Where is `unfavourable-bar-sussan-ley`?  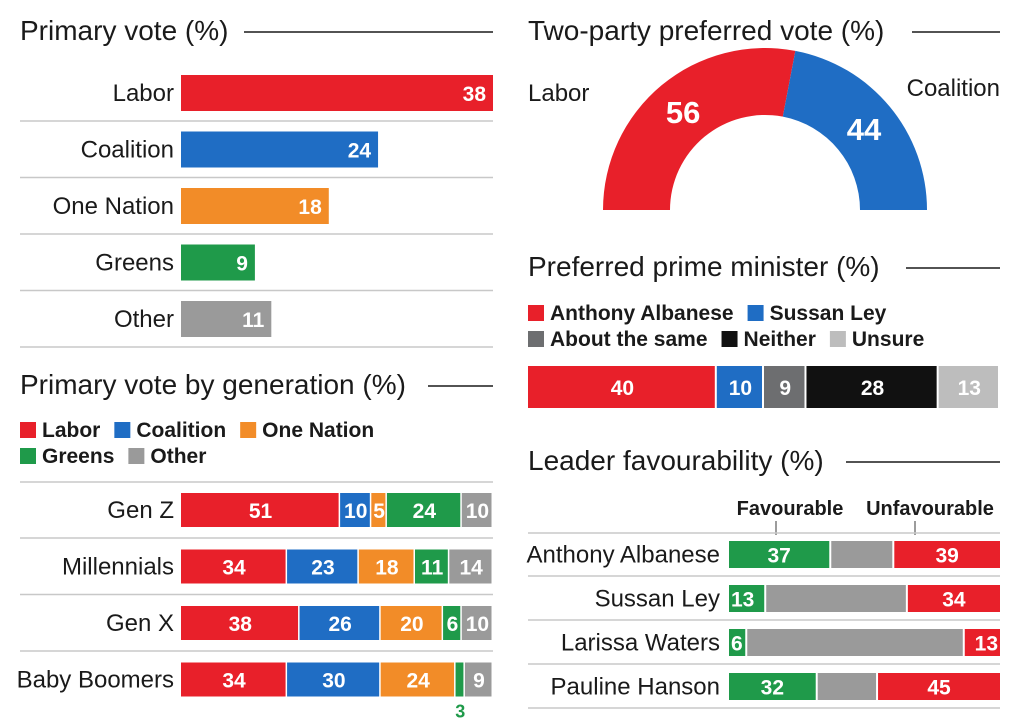
unfavourable-bar-sussan-ley is located at coordinates (953, 598).